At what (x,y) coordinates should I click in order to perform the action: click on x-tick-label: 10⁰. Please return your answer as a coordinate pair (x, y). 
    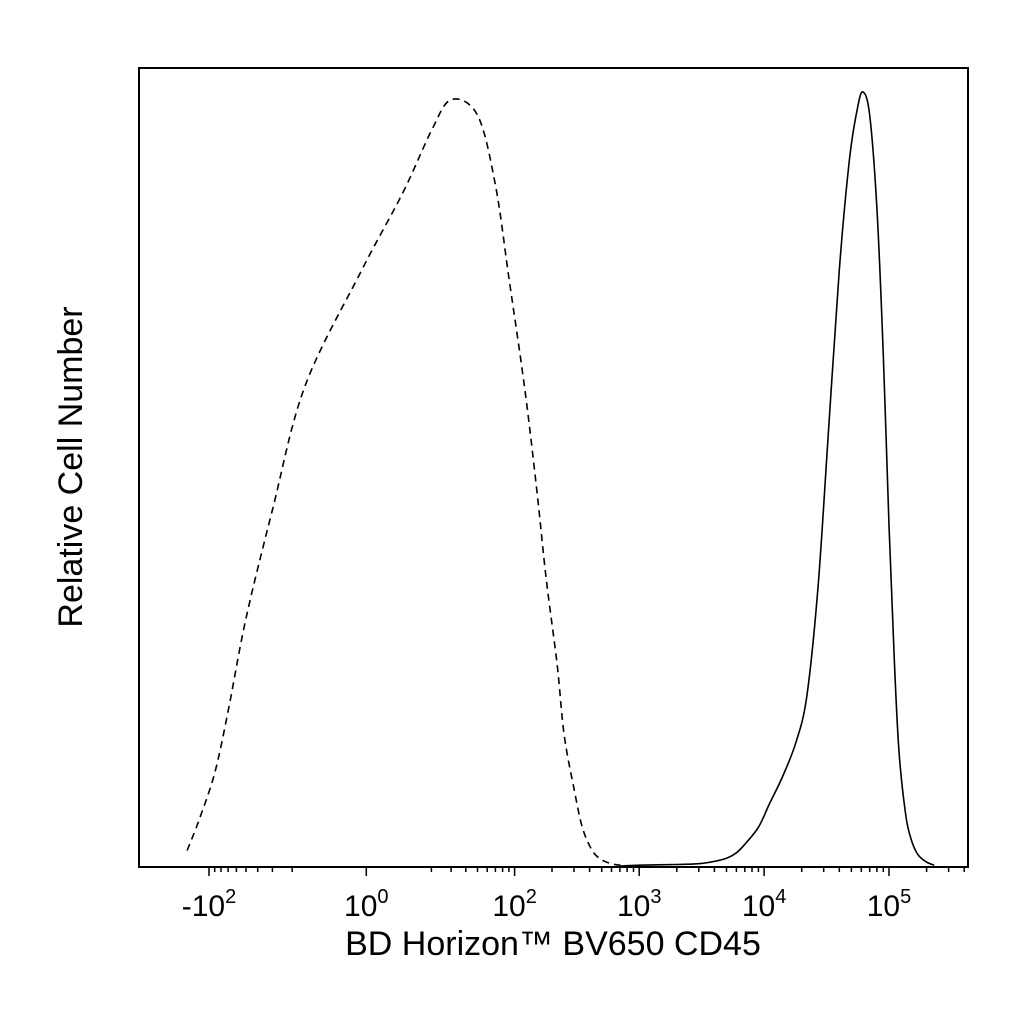
    Looking at the image, I should click on (366, 904).